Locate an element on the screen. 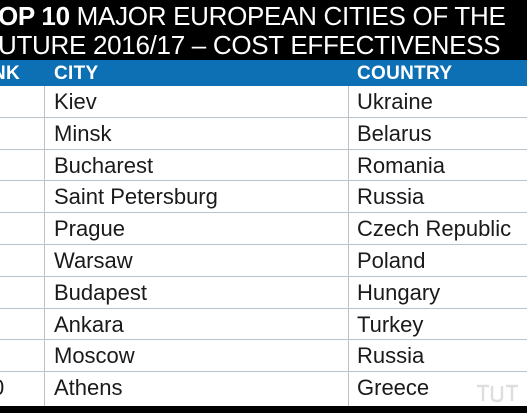 Image resolution: width=527 pixels, height=413 pixels. title-line-2: UTURE 2016/17 – COST EFFECTIVENESS is located at coordinates (250, 45).